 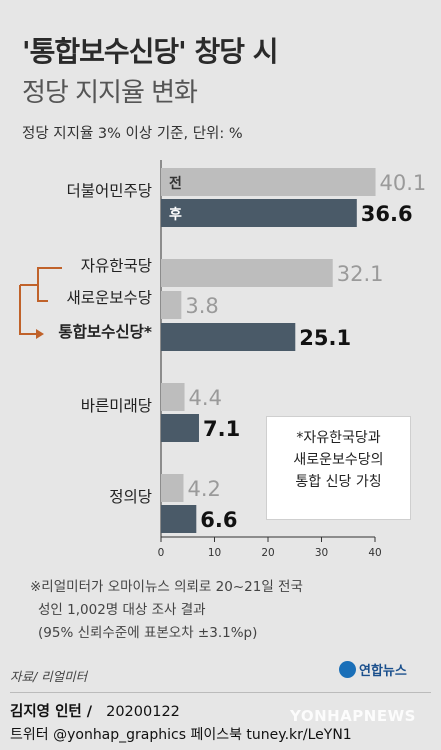 What do you see at coordinates (175, 183) in the screenshot?
I see `legend-label-before: 전` at bounding box center [175, 183].